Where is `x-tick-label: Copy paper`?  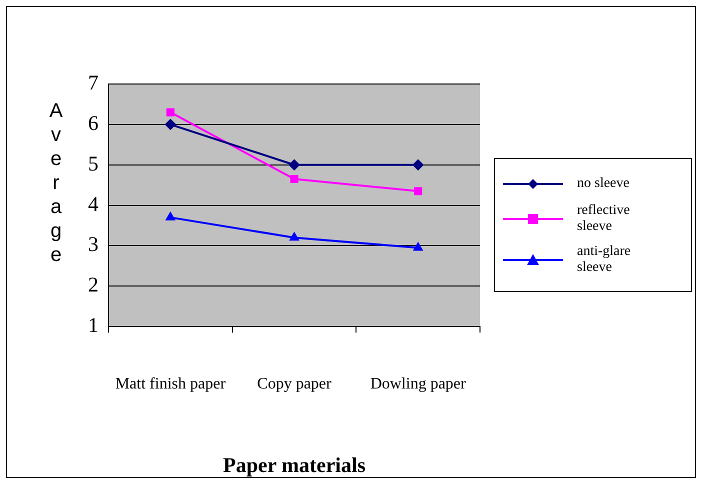 x-tick-label: Copy paper is located at coordinates (294, 383).